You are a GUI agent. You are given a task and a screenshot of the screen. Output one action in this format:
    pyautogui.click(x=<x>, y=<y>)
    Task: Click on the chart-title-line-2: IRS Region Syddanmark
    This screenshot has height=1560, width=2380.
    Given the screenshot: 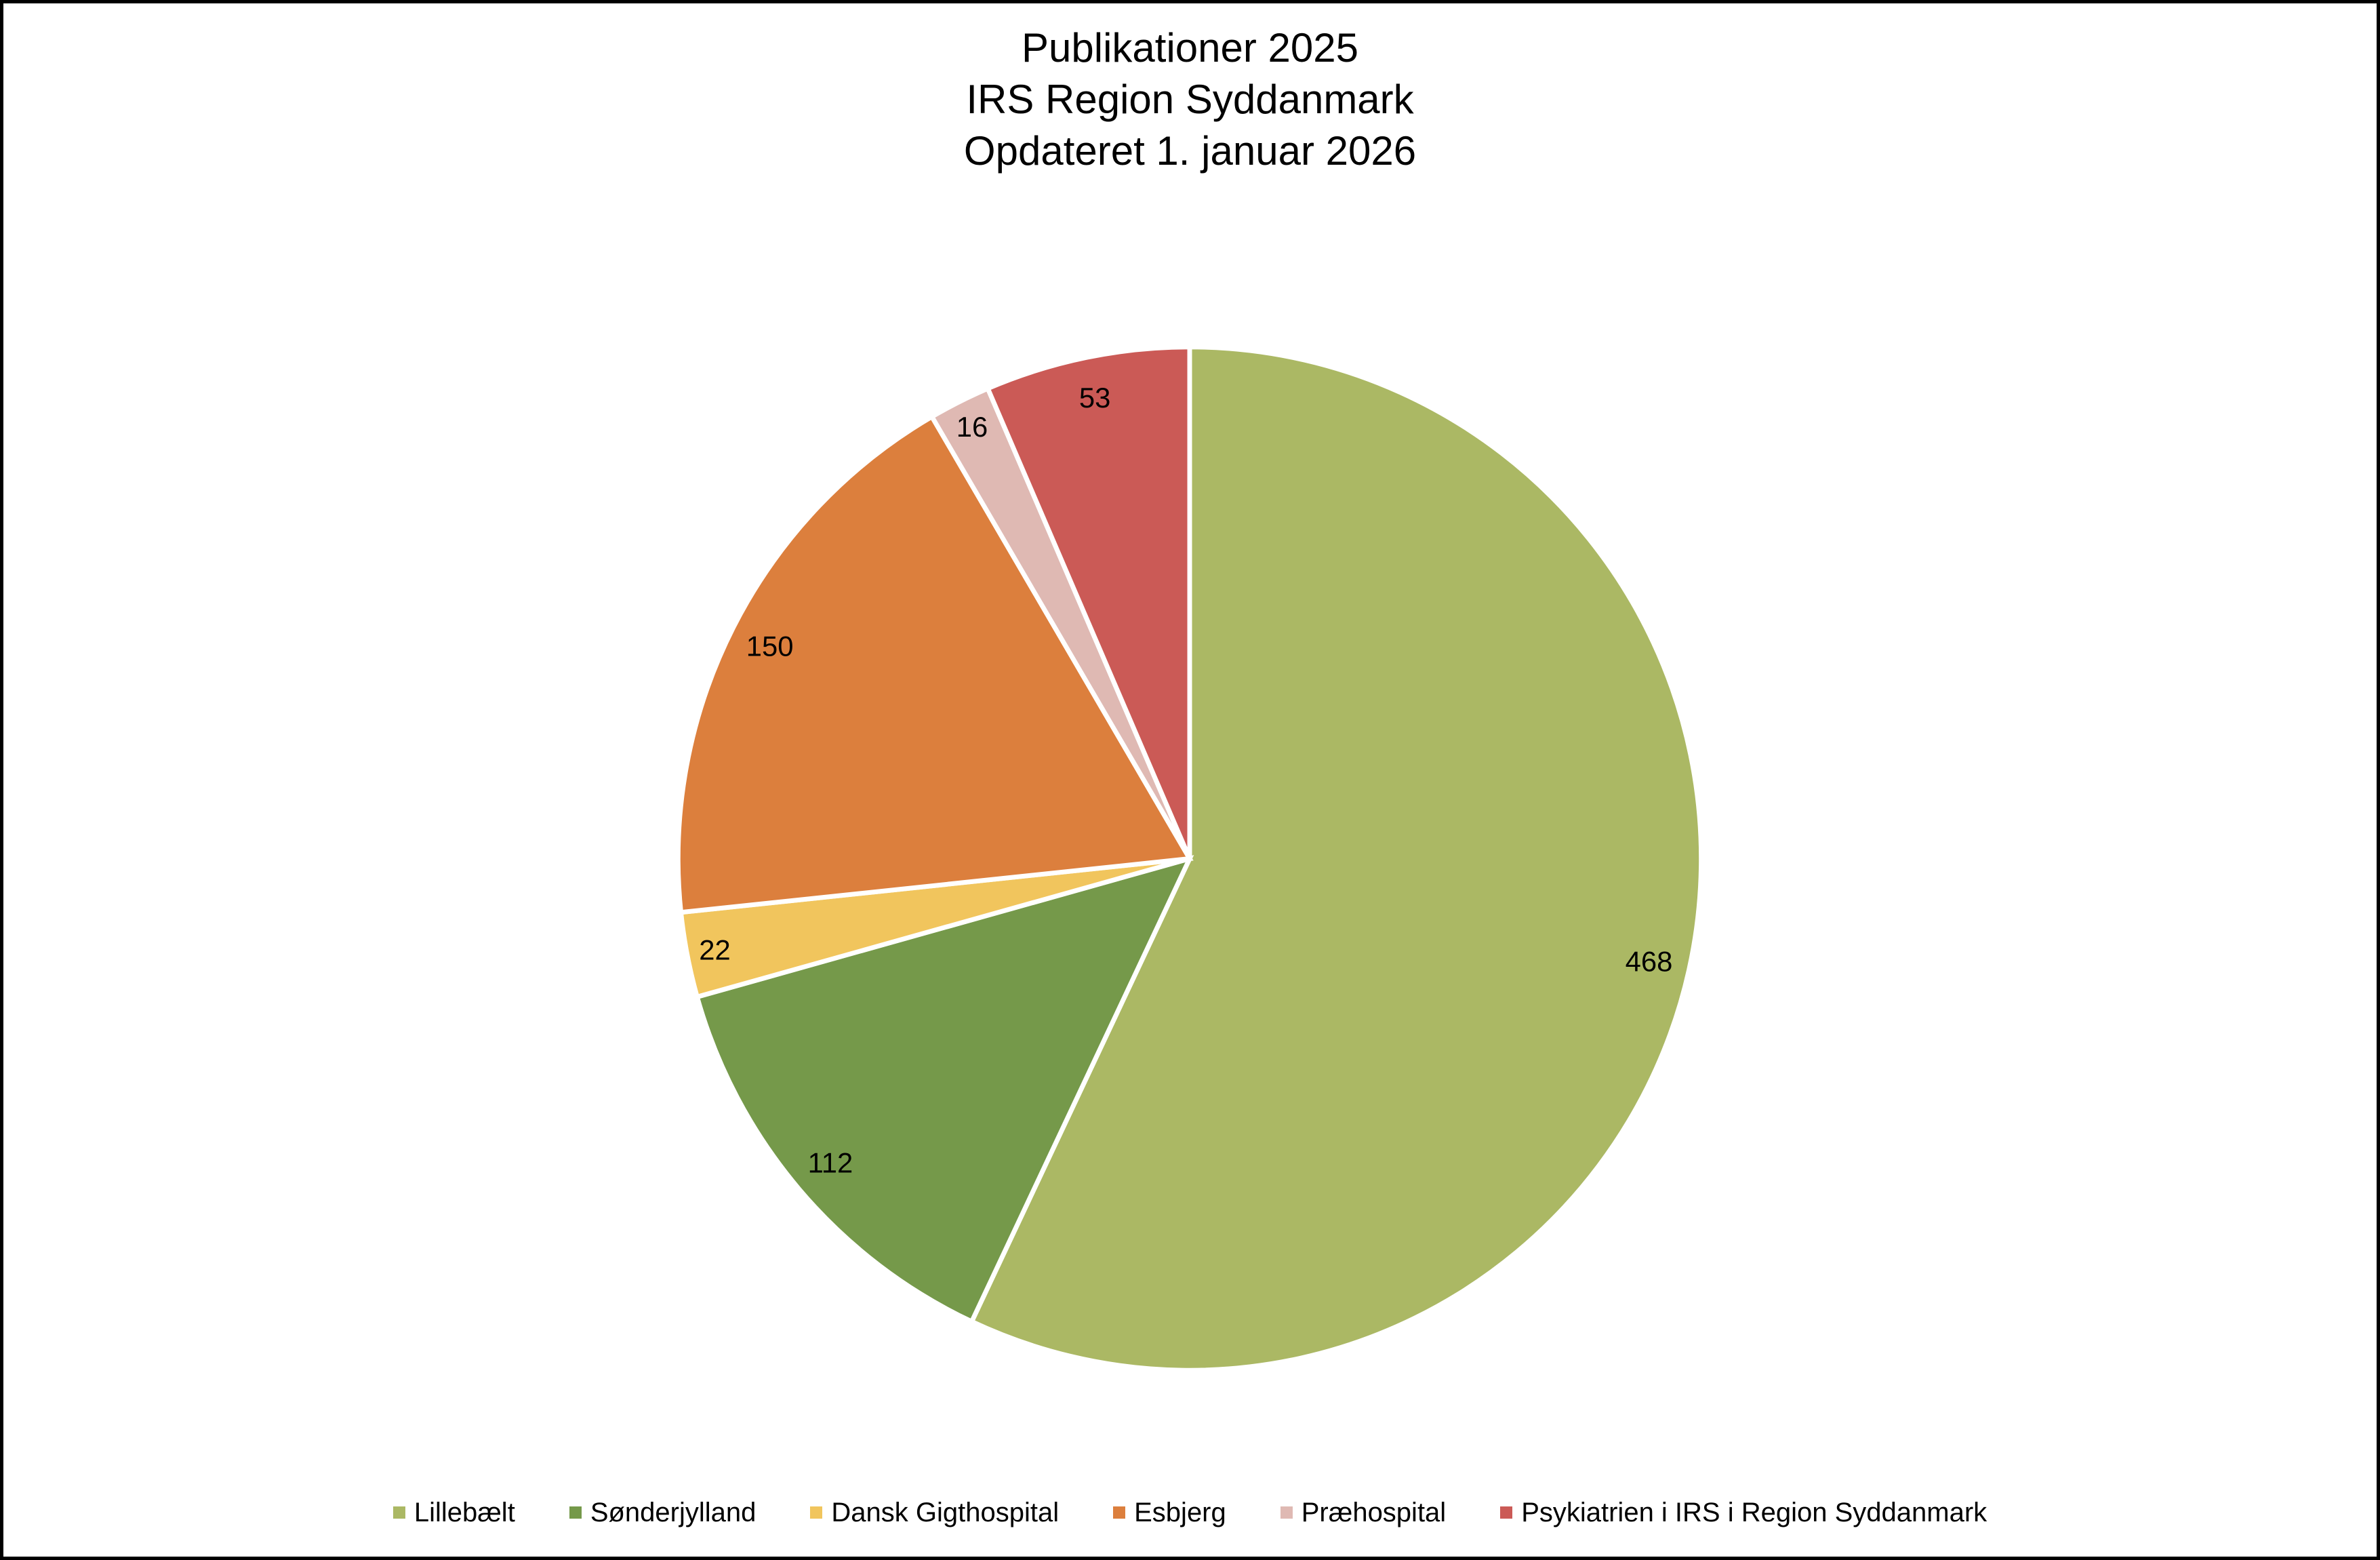 What is the action you would take?
    pyautogui.click(x=1190, y=100)
    